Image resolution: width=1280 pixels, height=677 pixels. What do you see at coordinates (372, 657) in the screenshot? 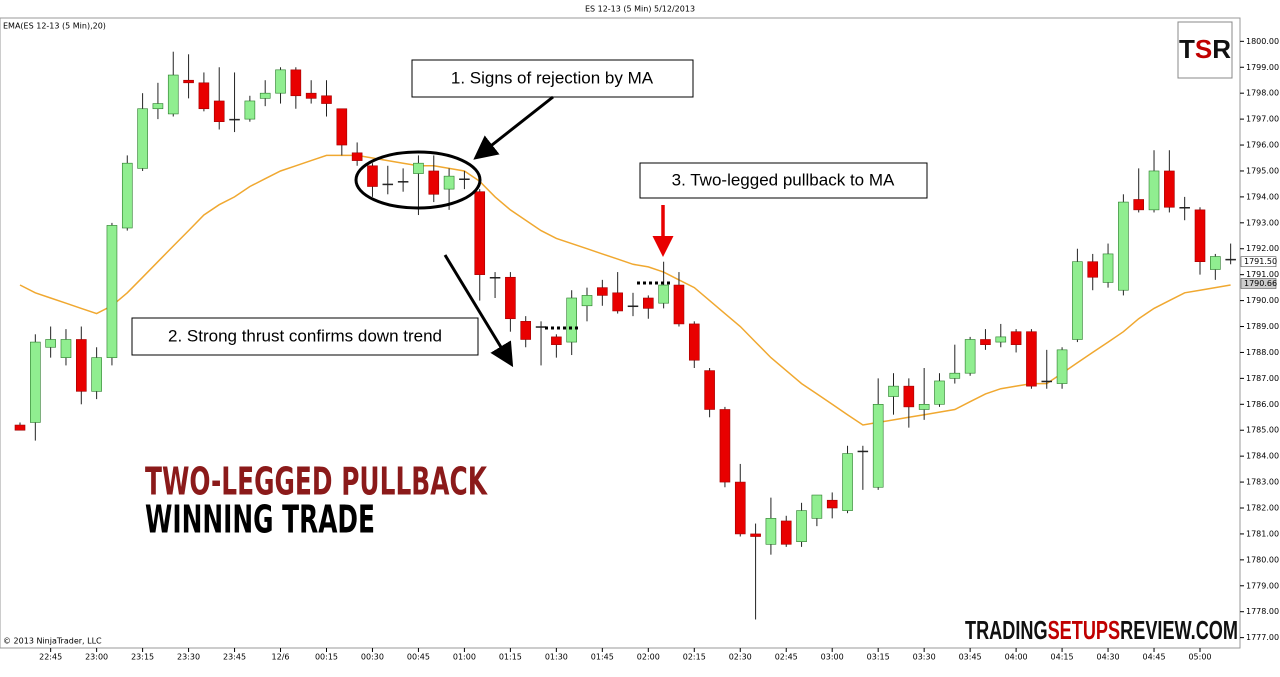
I see `x-tick-label: 00:30` at bounding box center [372, 657].